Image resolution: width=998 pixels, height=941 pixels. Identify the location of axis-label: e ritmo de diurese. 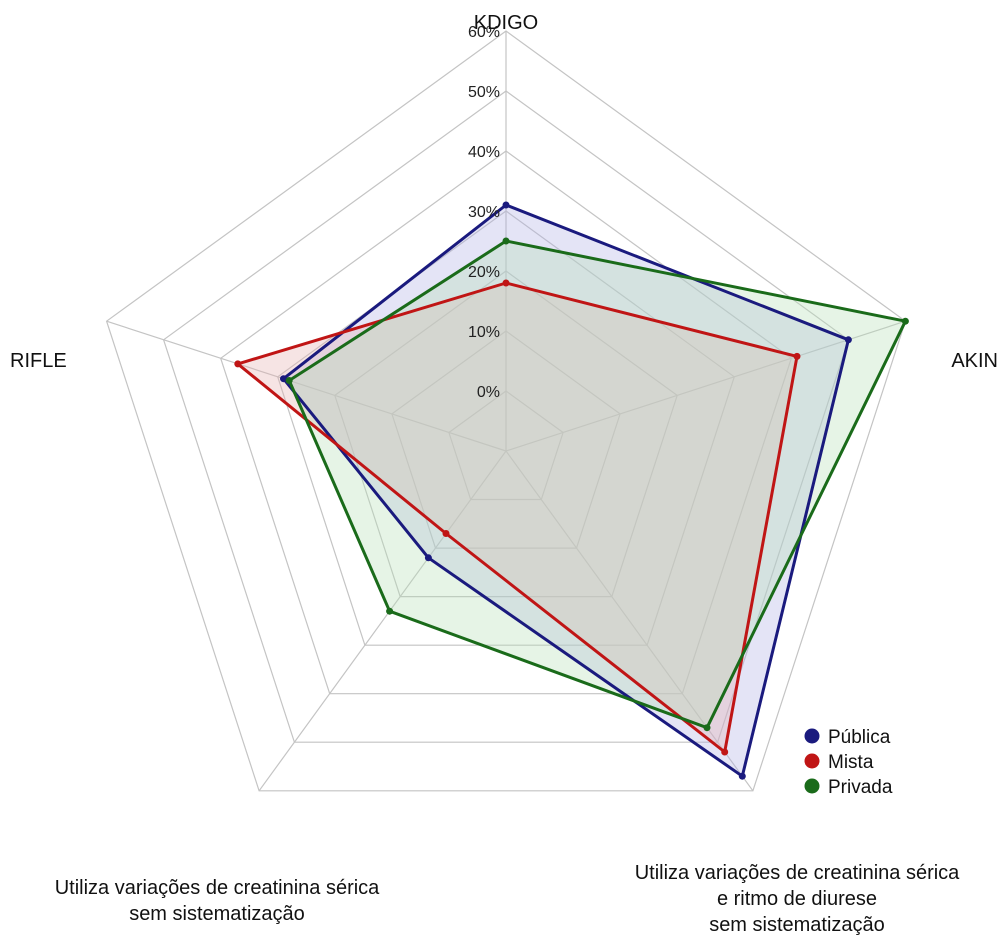
(797, 899).